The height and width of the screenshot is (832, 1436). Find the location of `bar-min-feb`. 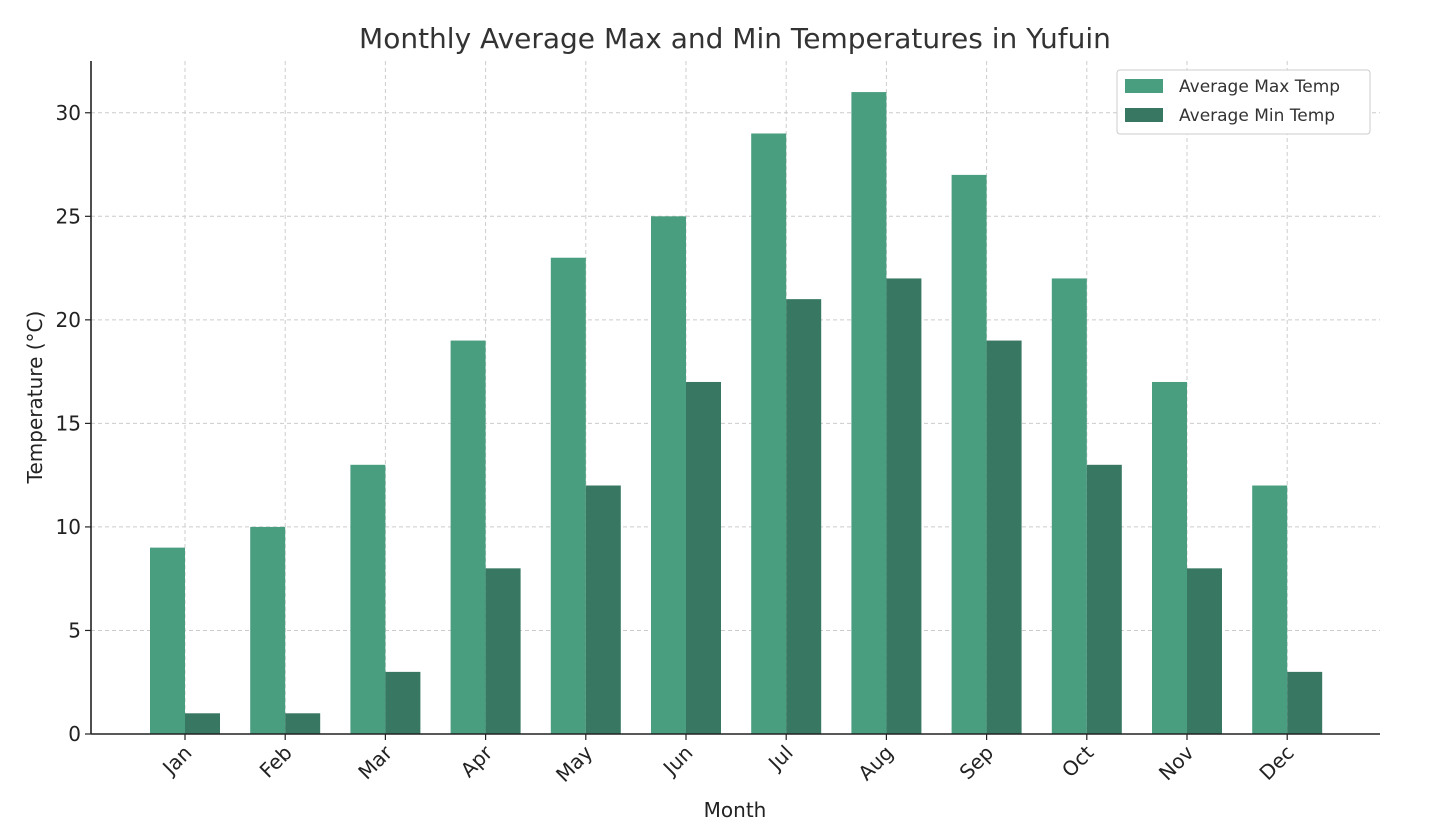

bar-min-feb is located at coordinates (303, 723).